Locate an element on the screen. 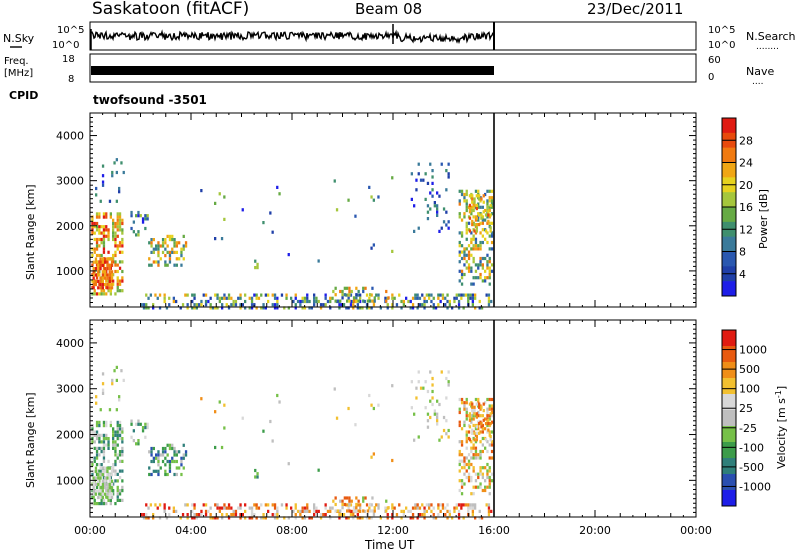 This screenshot has height=554, width=800. station-title: Saskatoon (fitACF) is located at coordinates (170, 9).